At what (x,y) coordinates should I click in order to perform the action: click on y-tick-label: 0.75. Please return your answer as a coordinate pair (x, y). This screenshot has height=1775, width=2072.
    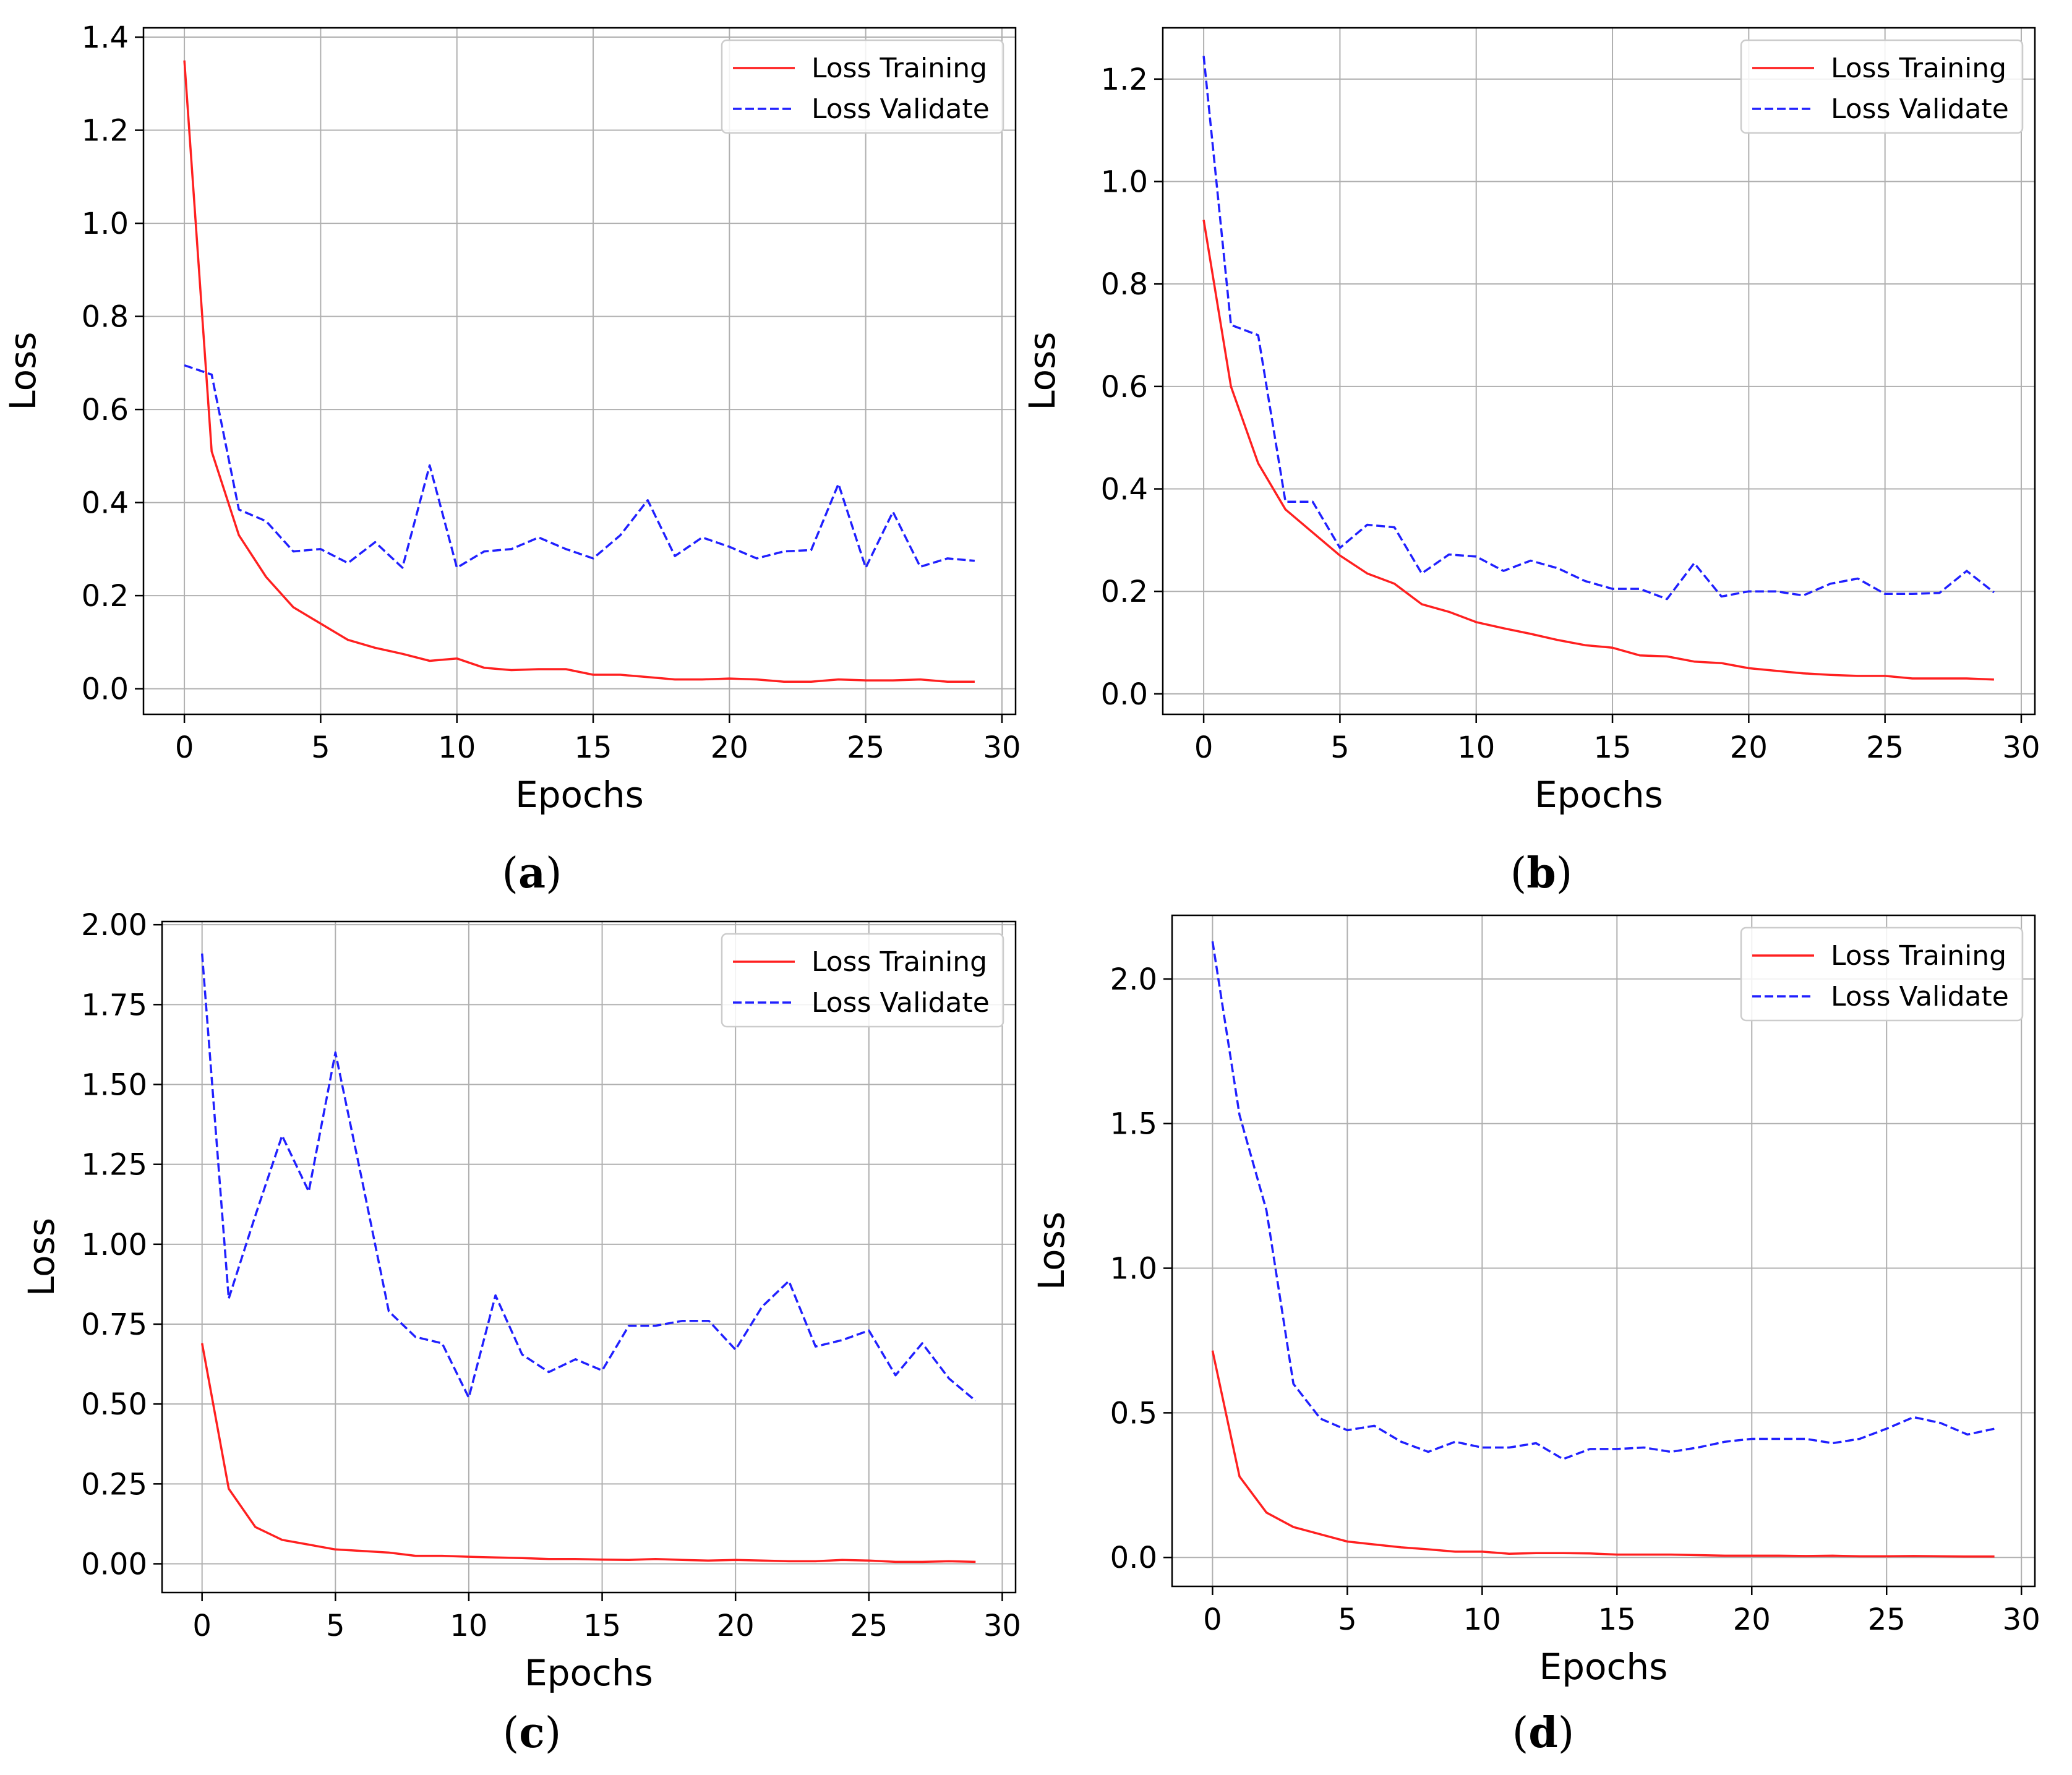
    Looking at the image, I should click on (114, 1324).